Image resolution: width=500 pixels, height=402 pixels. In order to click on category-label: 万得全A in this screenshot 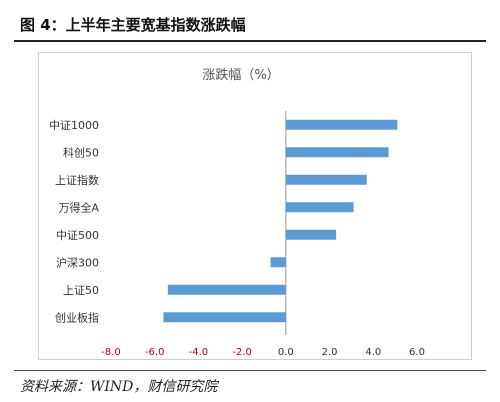, I will do `click(78, 207)`.